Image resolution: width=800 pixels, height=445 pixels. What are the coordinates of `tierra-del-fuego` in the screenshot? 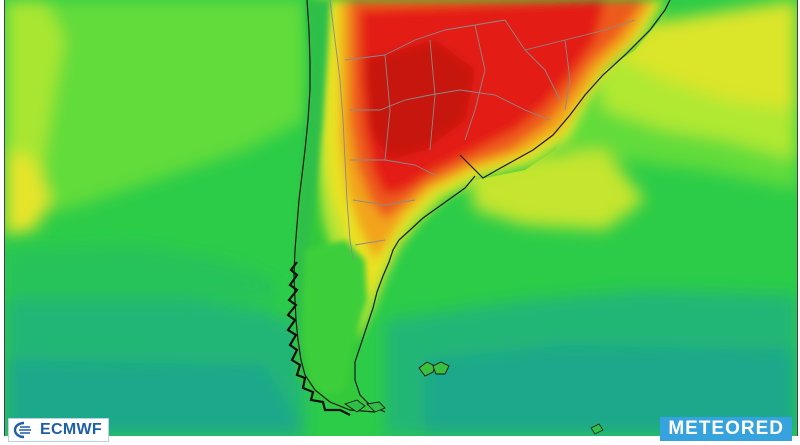 It's located at (364, 406).